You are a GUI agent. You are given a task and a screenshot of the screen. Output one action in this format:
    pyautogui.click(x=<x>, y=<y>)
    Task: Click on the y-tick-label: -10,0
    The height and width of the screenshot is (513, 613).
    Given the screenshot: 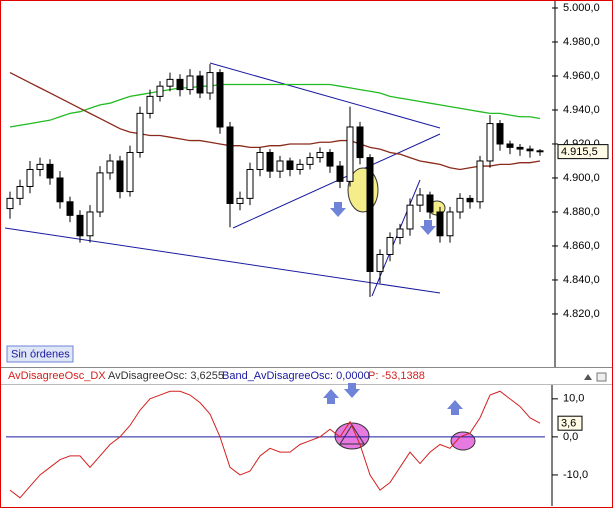 What is the action you would take?
    pyautogui.click(x=575, y=475)
    